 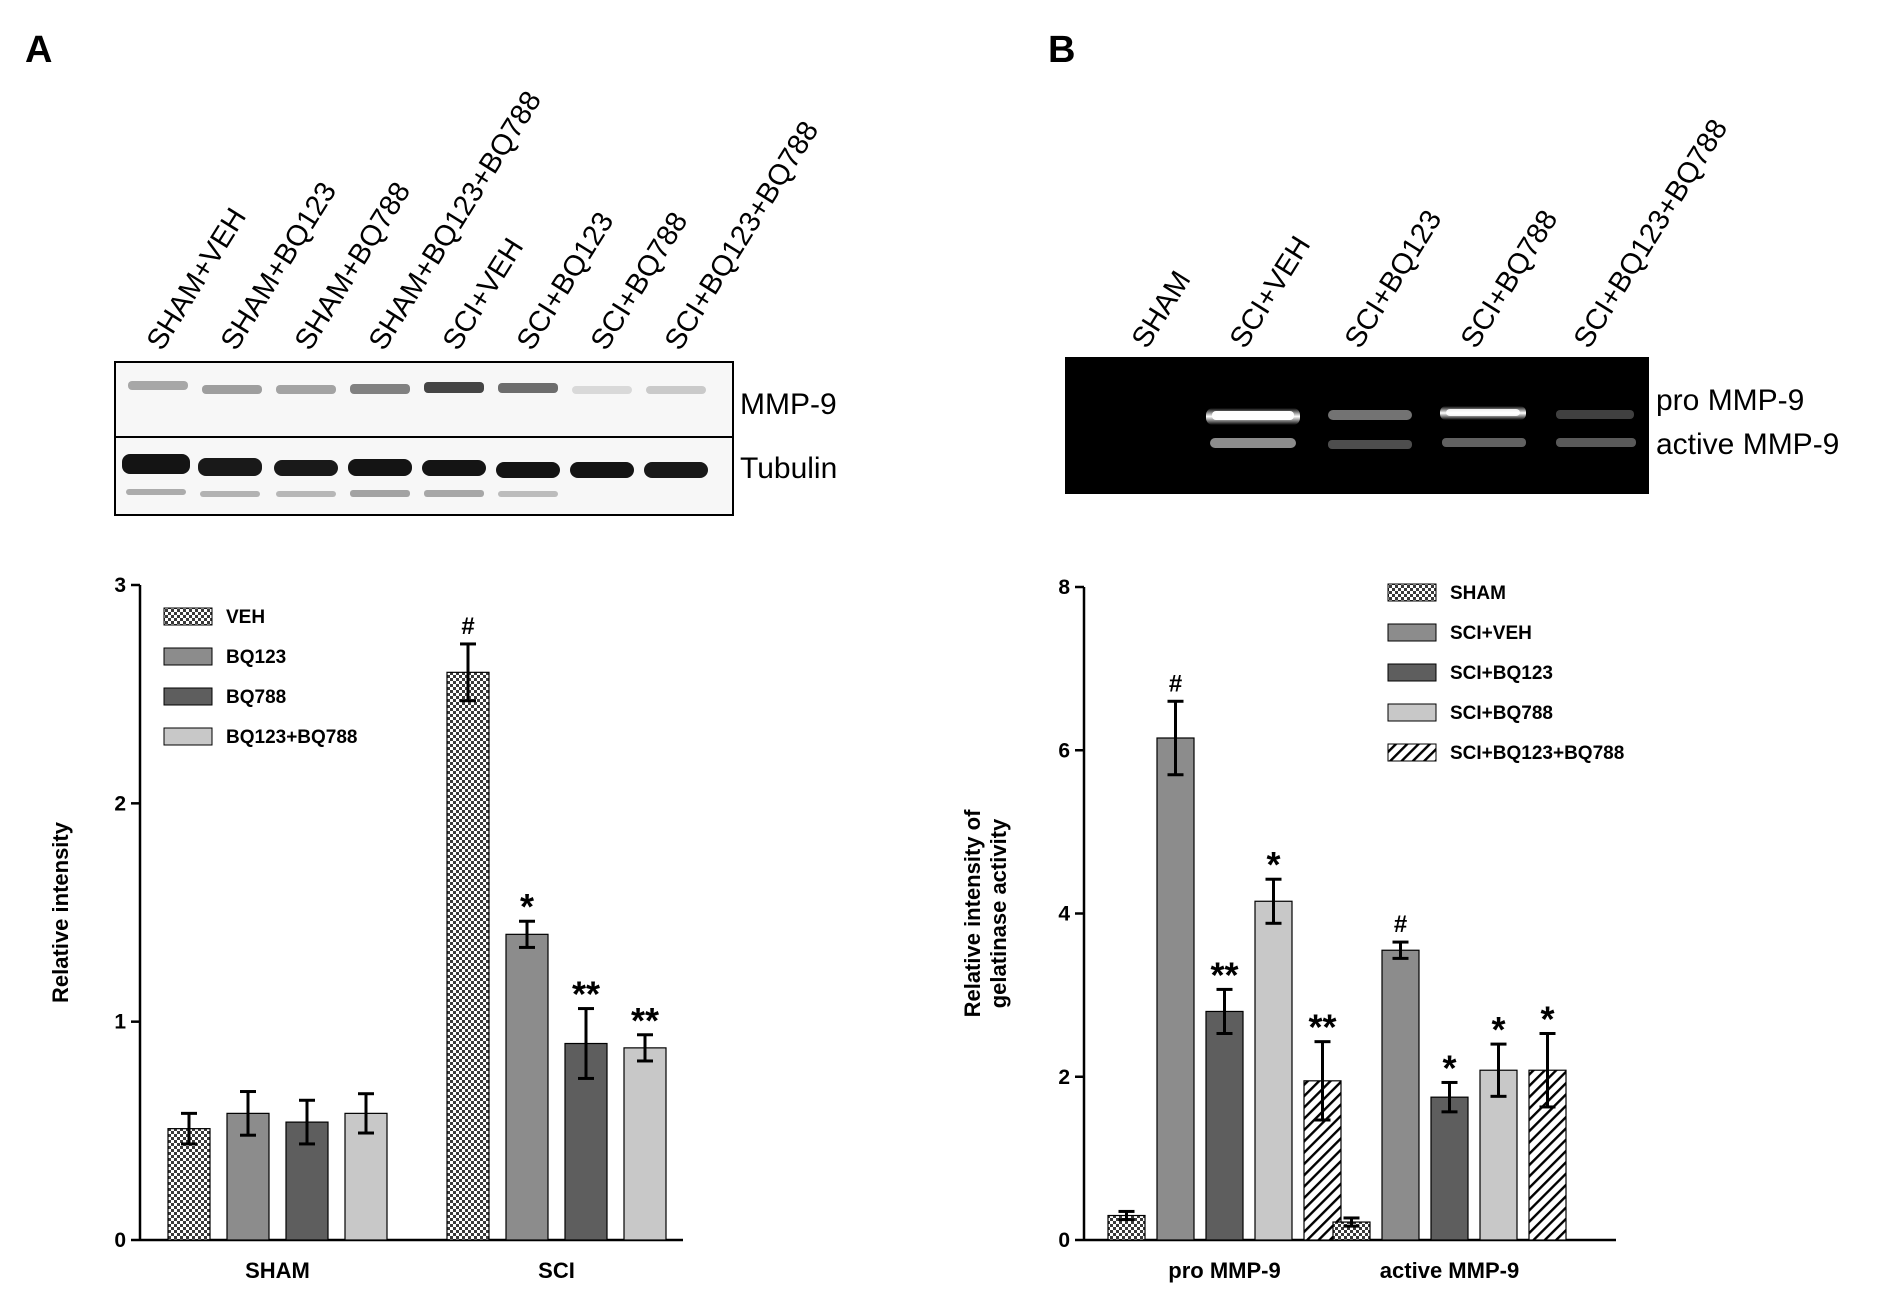 What do you see at coordinates (424, 399) in the screenshot?
I see `mmp9-blot-strip` at bounding box center [424, 399].